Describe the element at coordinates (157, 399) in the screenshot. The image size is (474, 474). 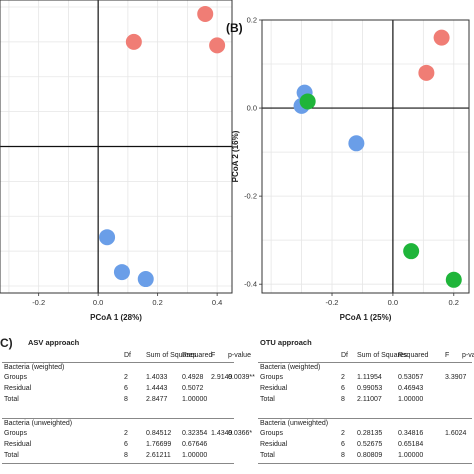
I see `cell-ss: 2.8477` at that location.